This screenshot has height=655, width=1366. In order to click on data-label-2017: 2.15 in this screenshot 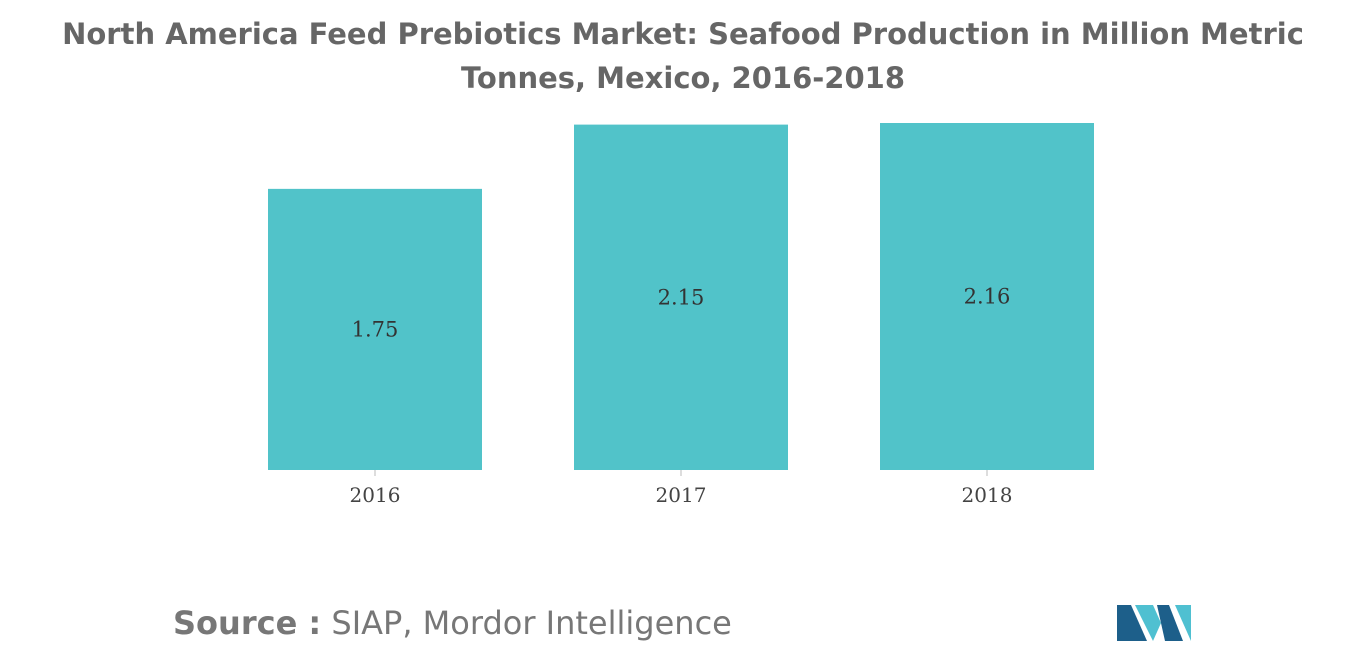, I will do `click(681, 297)`.